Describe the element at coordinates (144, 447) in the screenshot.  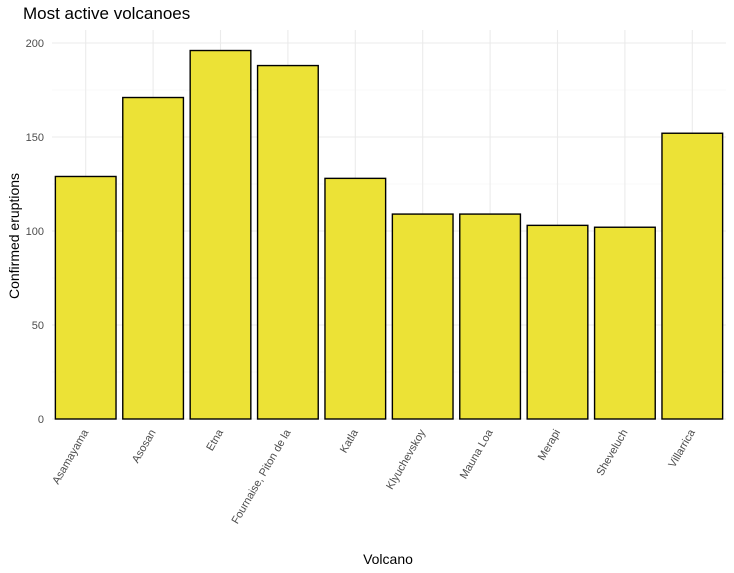
I see `x-tick-label: Asosan` at that location.